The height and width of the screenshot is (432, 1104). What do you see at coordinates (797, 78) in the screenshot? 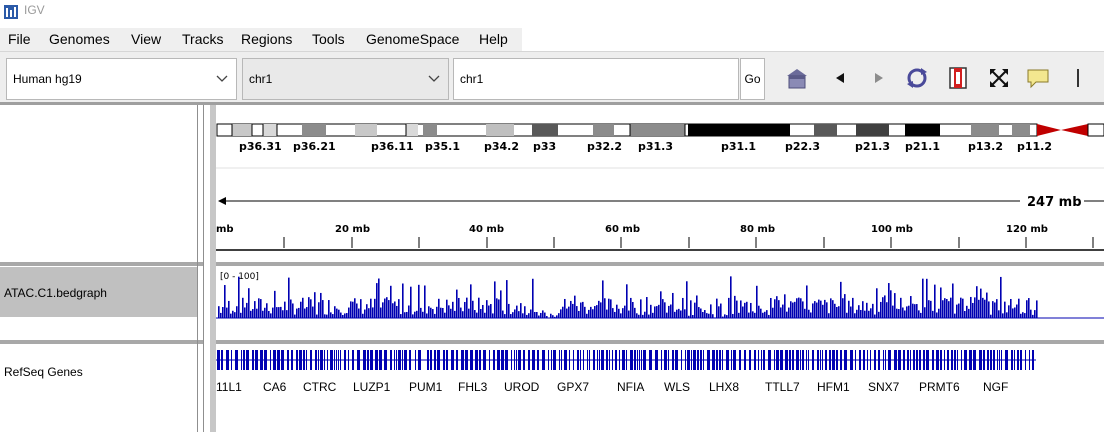
I see `home-icon` at bounding box center [797, 78].